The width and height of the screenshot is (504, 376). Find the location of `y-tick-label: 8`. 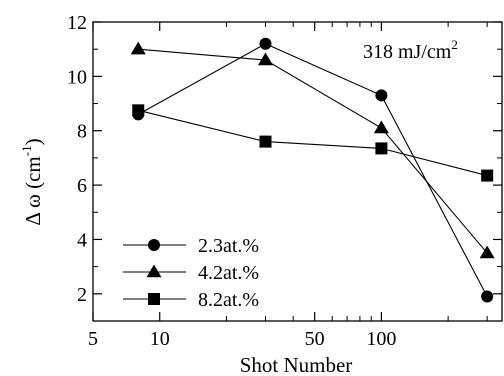

y-tick-label: 8 is located at coordinates (82, 132).